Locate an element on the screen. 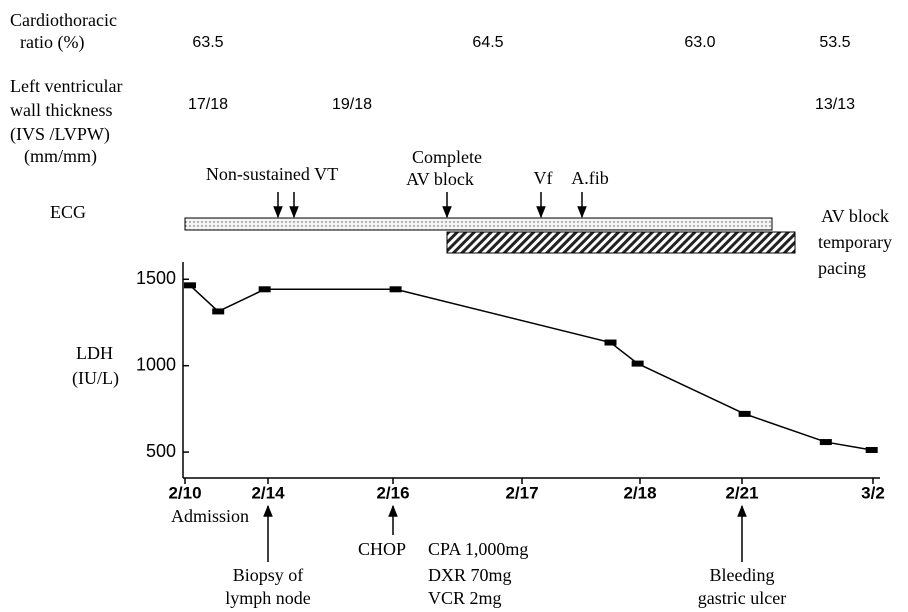 This screenshot has height=612, width=908. event-label: Complete is located at coordinates (447, 157).